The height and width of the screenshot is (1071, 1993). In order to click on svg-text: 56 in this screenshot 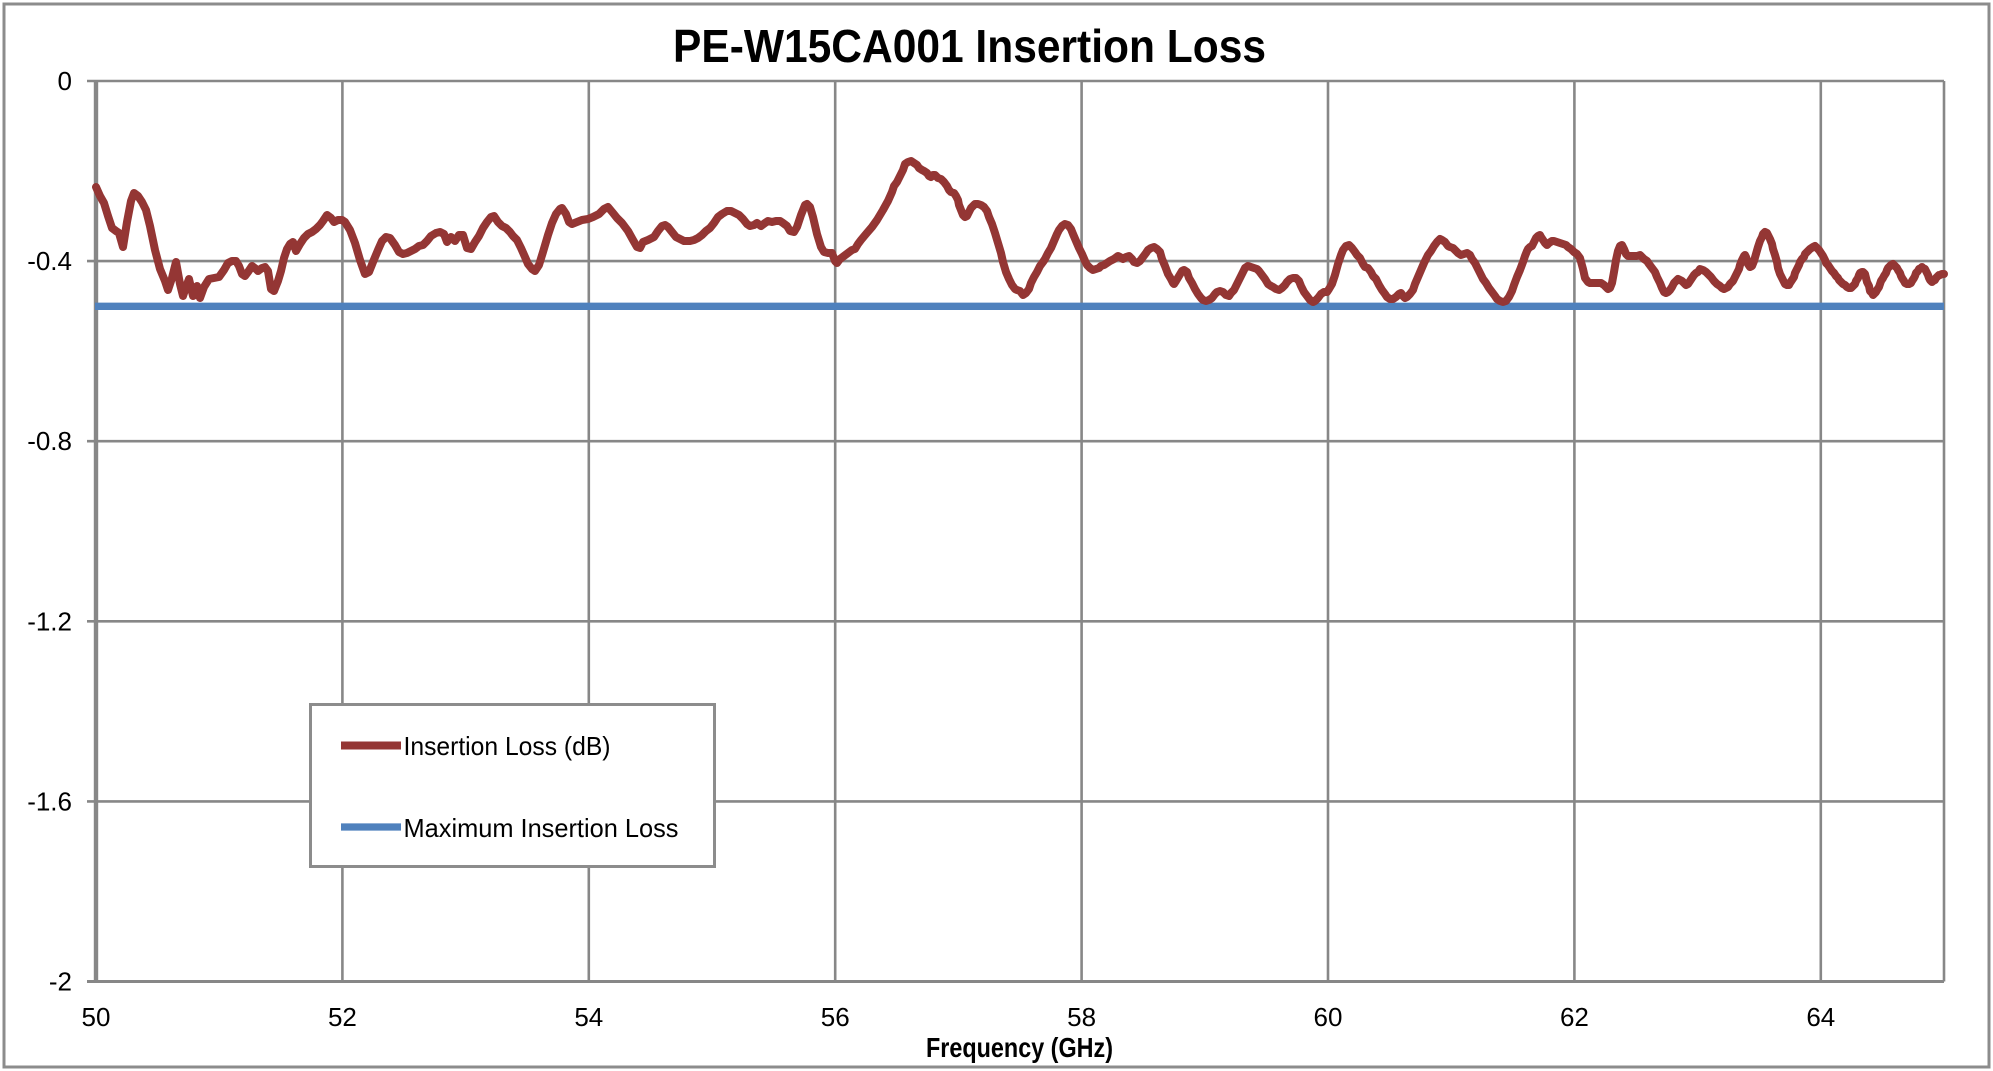, I will do `click(835, 1017)`.